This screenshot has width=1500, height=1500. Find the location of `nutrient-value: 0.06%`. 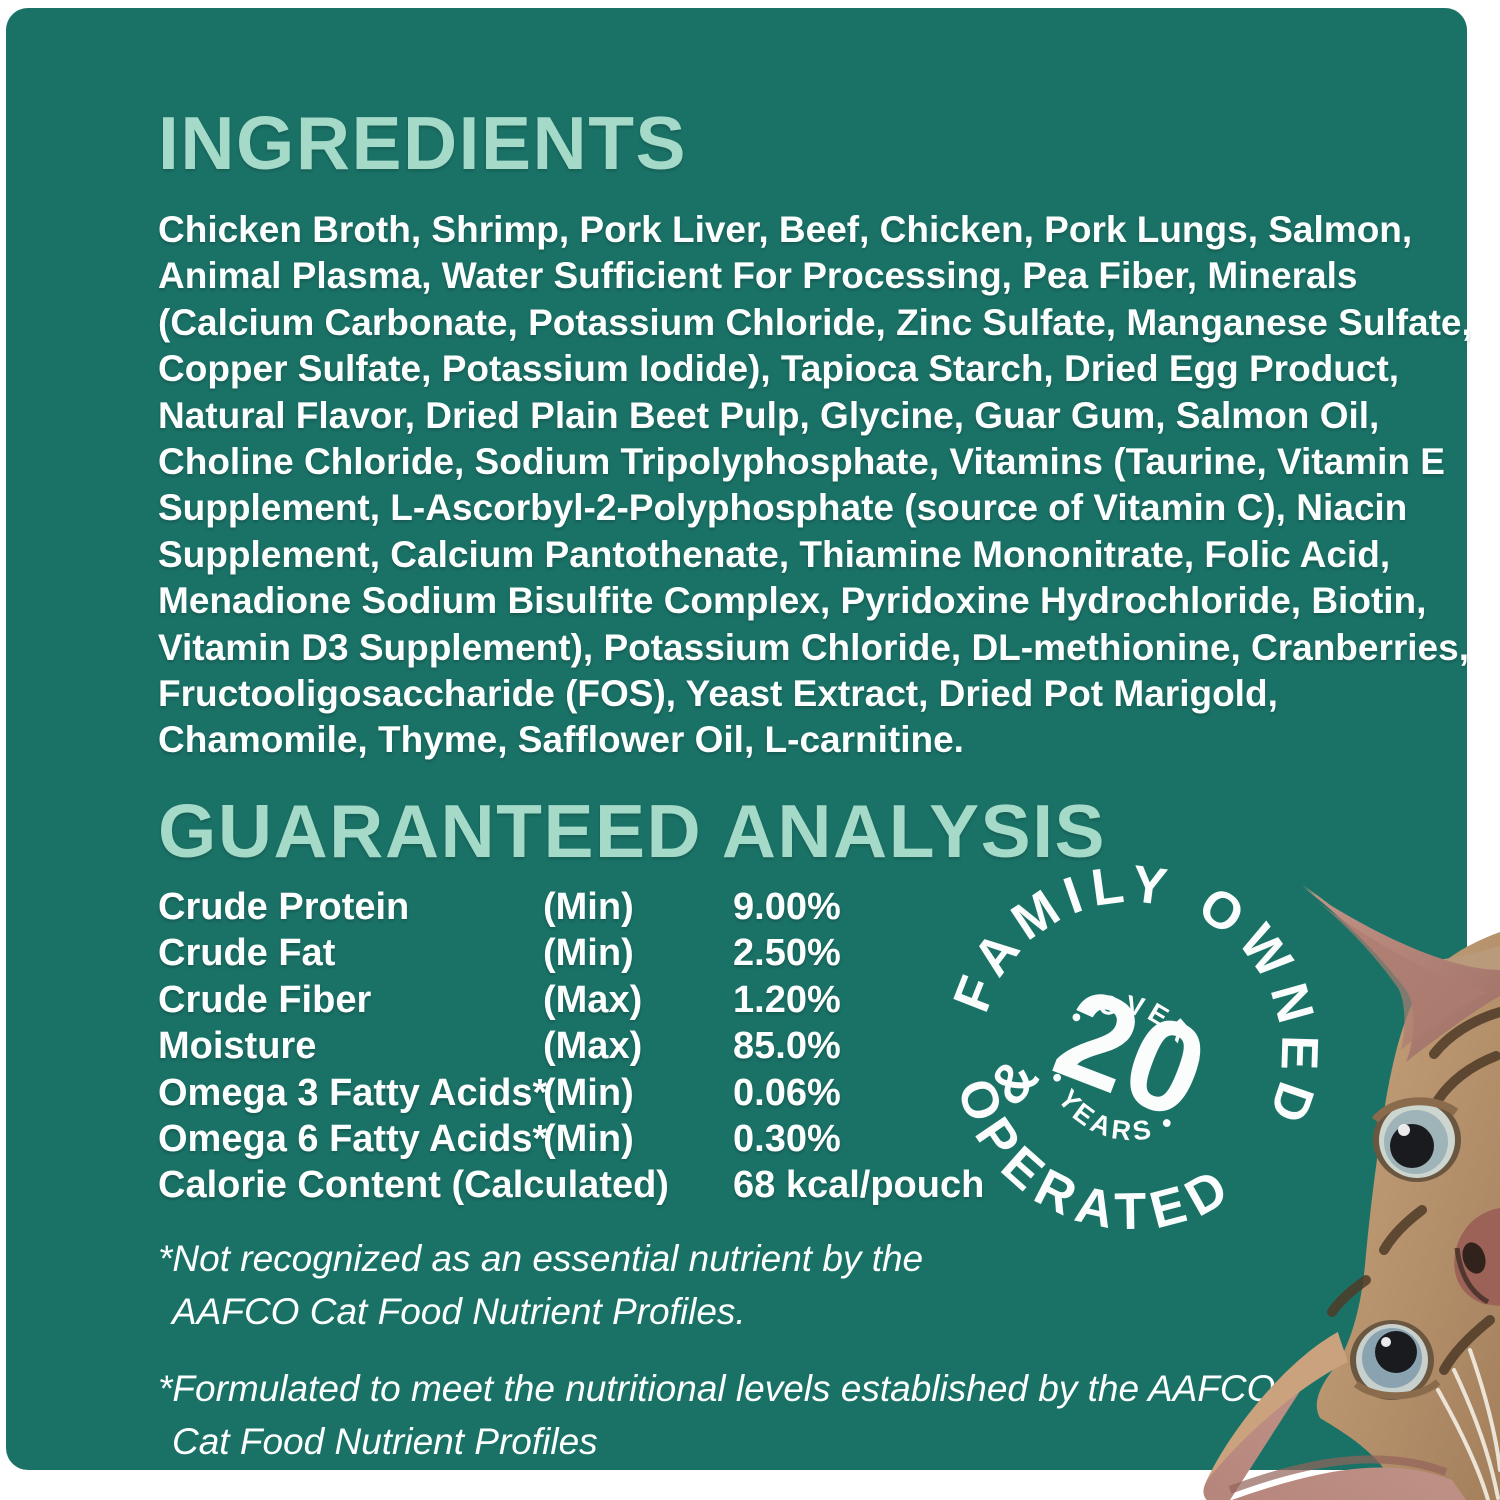

nutrient-value: 0.06% is located at coordinates (787, 1092).